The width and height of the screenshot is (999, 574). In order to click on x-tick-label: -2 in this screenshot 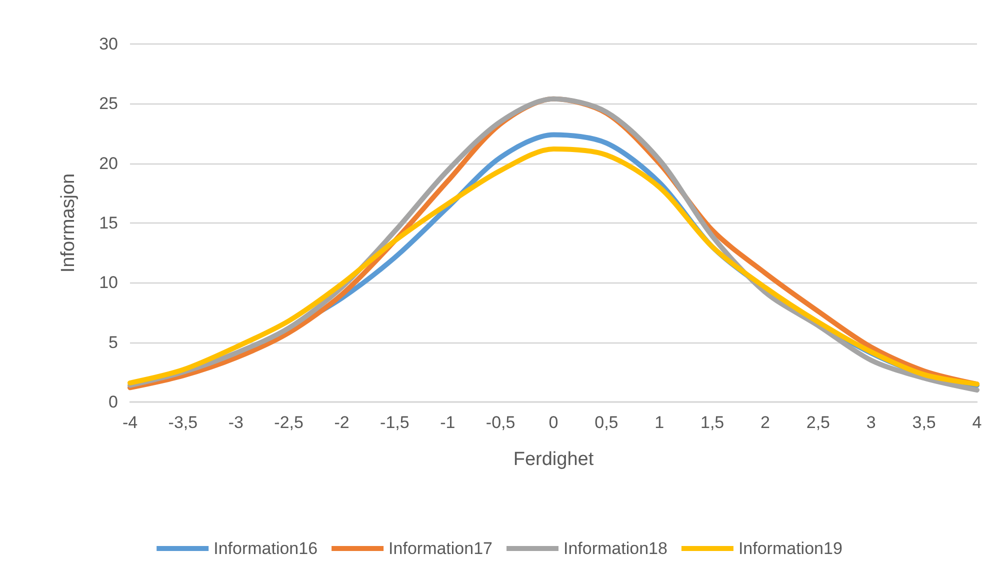, I will do `click(342, 422)`.